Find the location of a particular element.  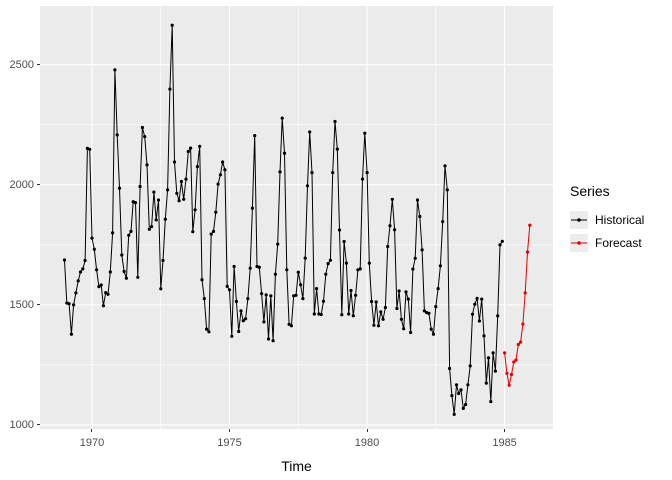

legend-key-historical is located at coordinates (579, 219).